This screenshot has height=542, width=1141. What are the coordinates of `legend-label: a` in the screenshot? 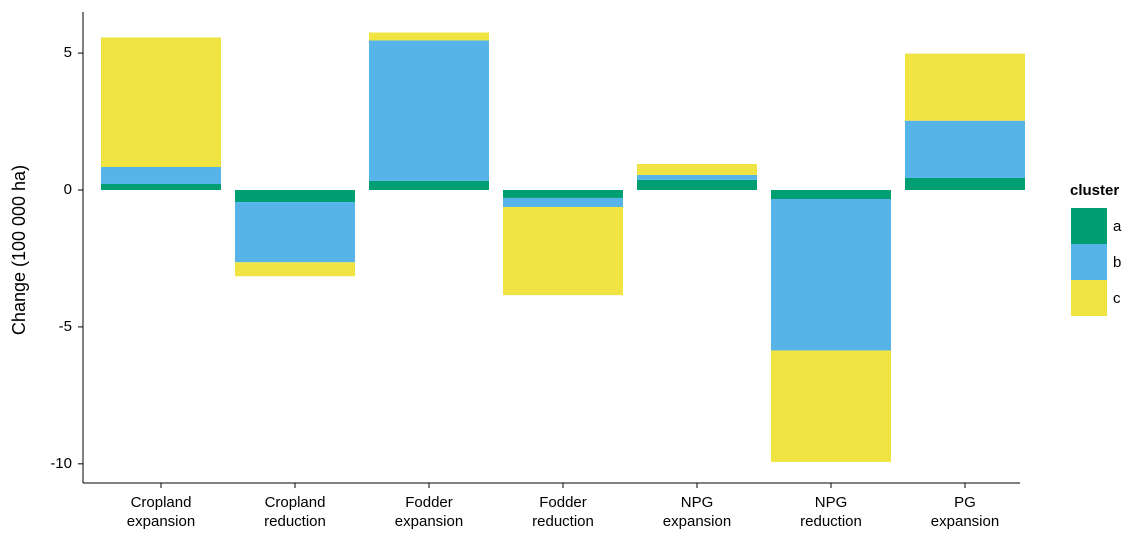 It's located at (1117, 226).